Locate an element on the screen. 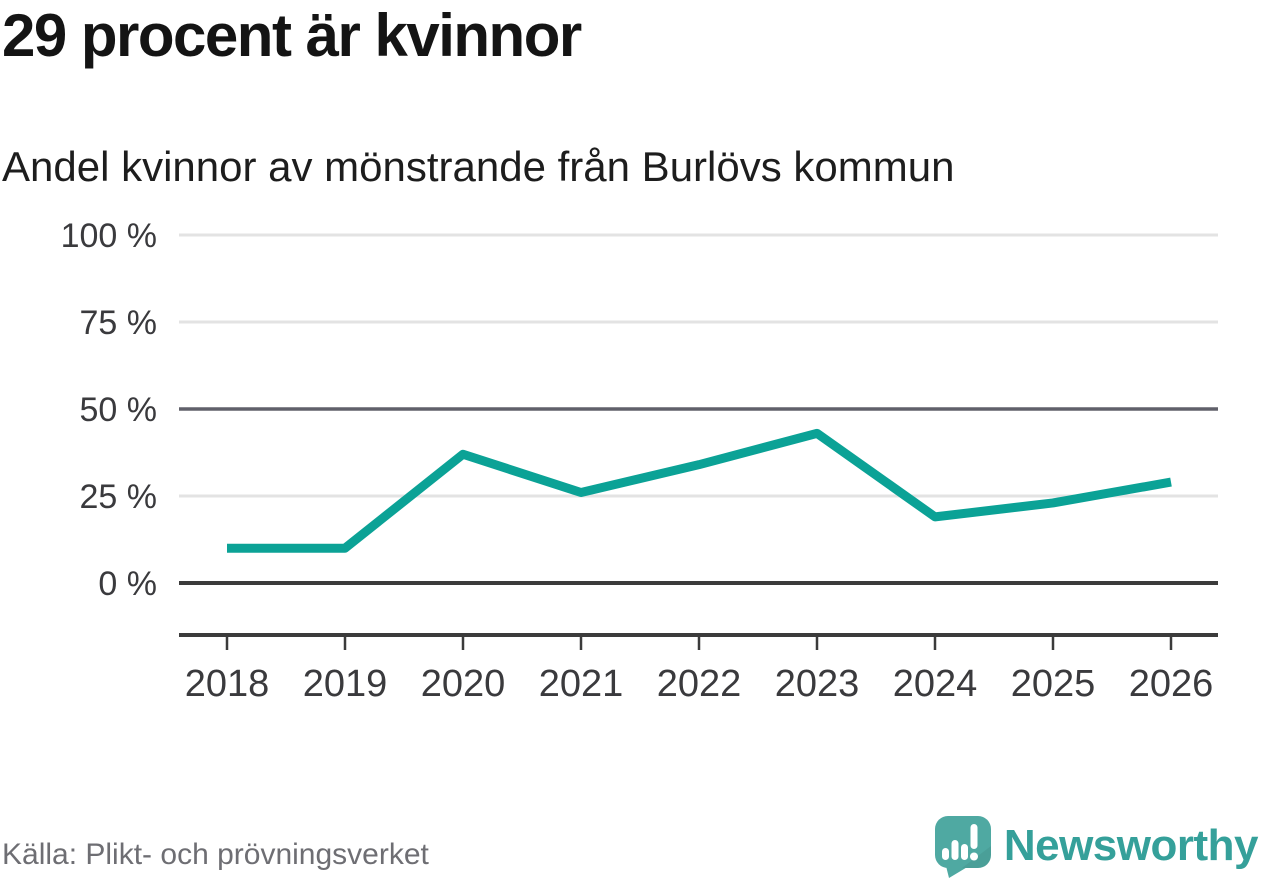 This screenshot has width=1262, height=879. x-tick-label: 2020 is located at coordinates (463, 684).